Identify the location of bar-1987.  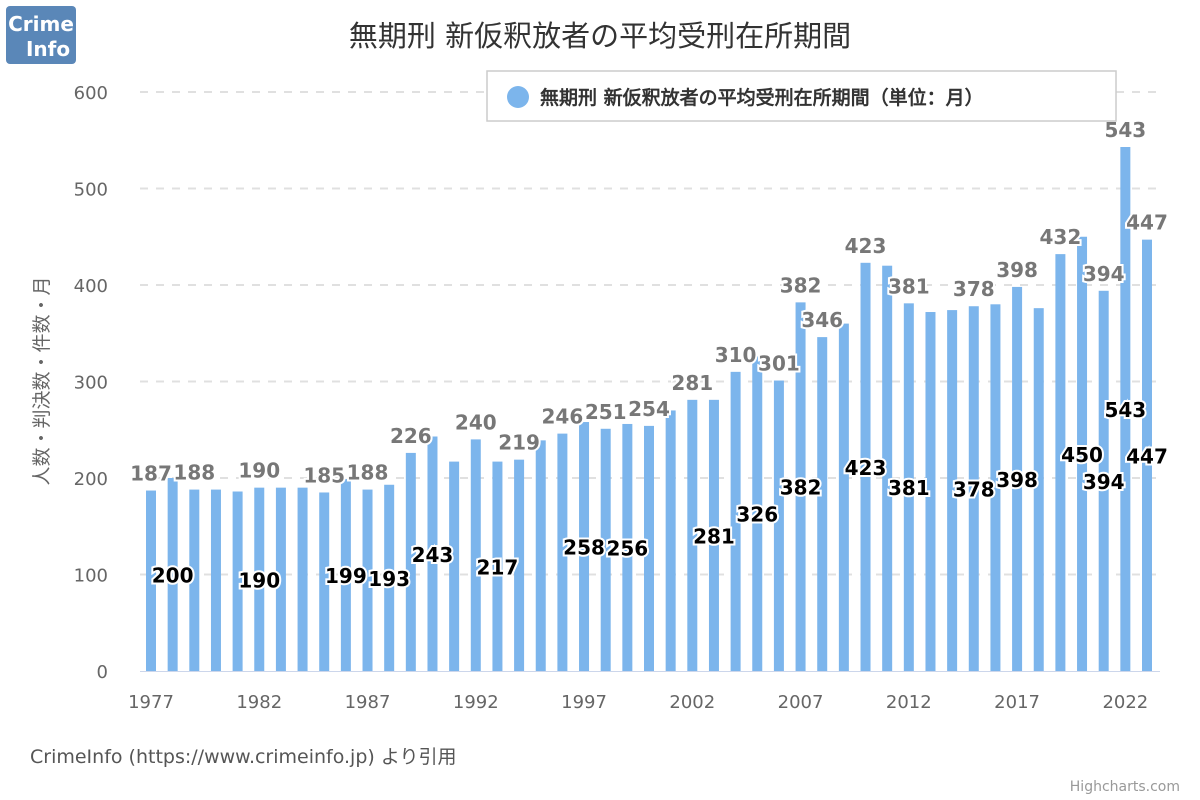
(367, 580).